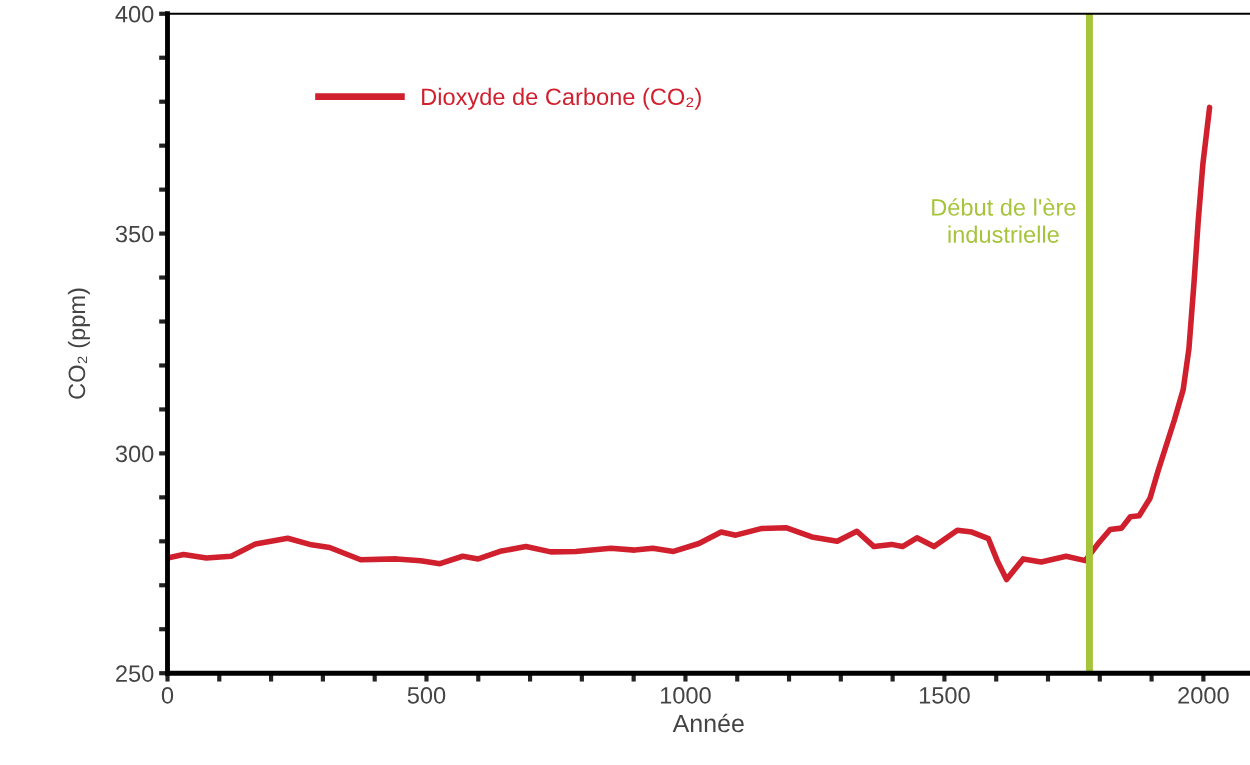 The width and height of the screenshot is (1250, 765). I want to click on legend-label: Dioxyde de Carbone (CO₂), so click(561, 98).